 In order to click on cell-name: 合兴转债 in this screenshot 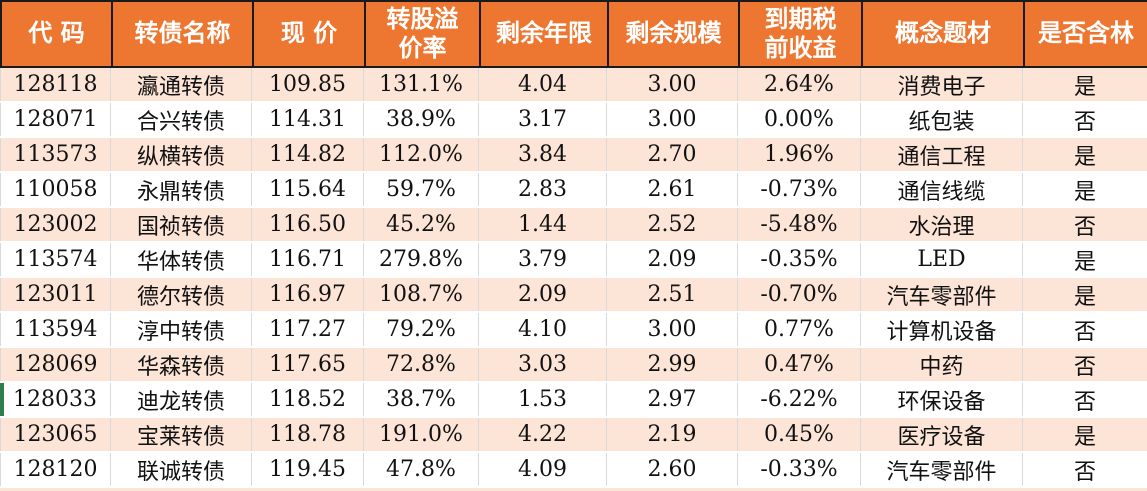, I will do `click(181, 119)`.